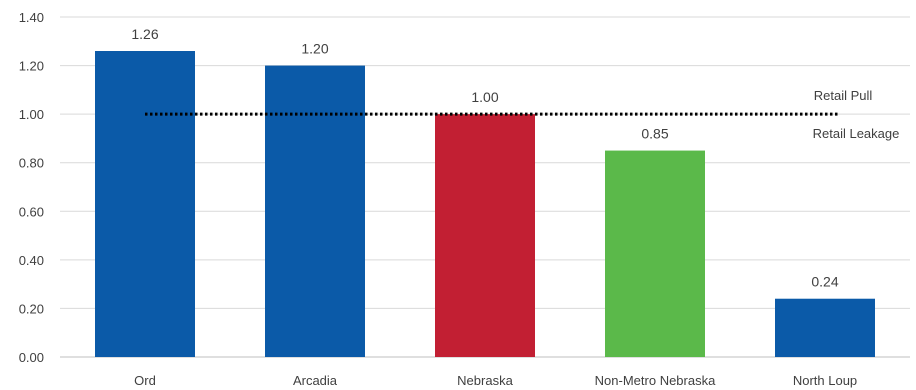 The height and width of the screenshot is (390, 916). Describe the element at coordinates (31, 187) in the screenshot. I see `y-axis-ticks: 0.00 0.20 0.40 0.60 0.80 1.00 1.20 1.40` at that location.